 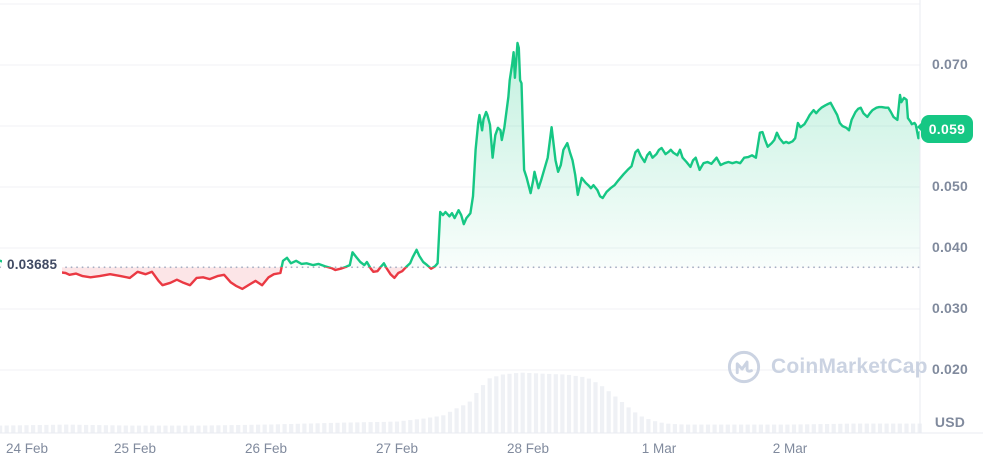 What do you see at coordinates (950, 247) in the screenshot?
I see `y-axis-label: 0.040` at bounding box center [950, 247].